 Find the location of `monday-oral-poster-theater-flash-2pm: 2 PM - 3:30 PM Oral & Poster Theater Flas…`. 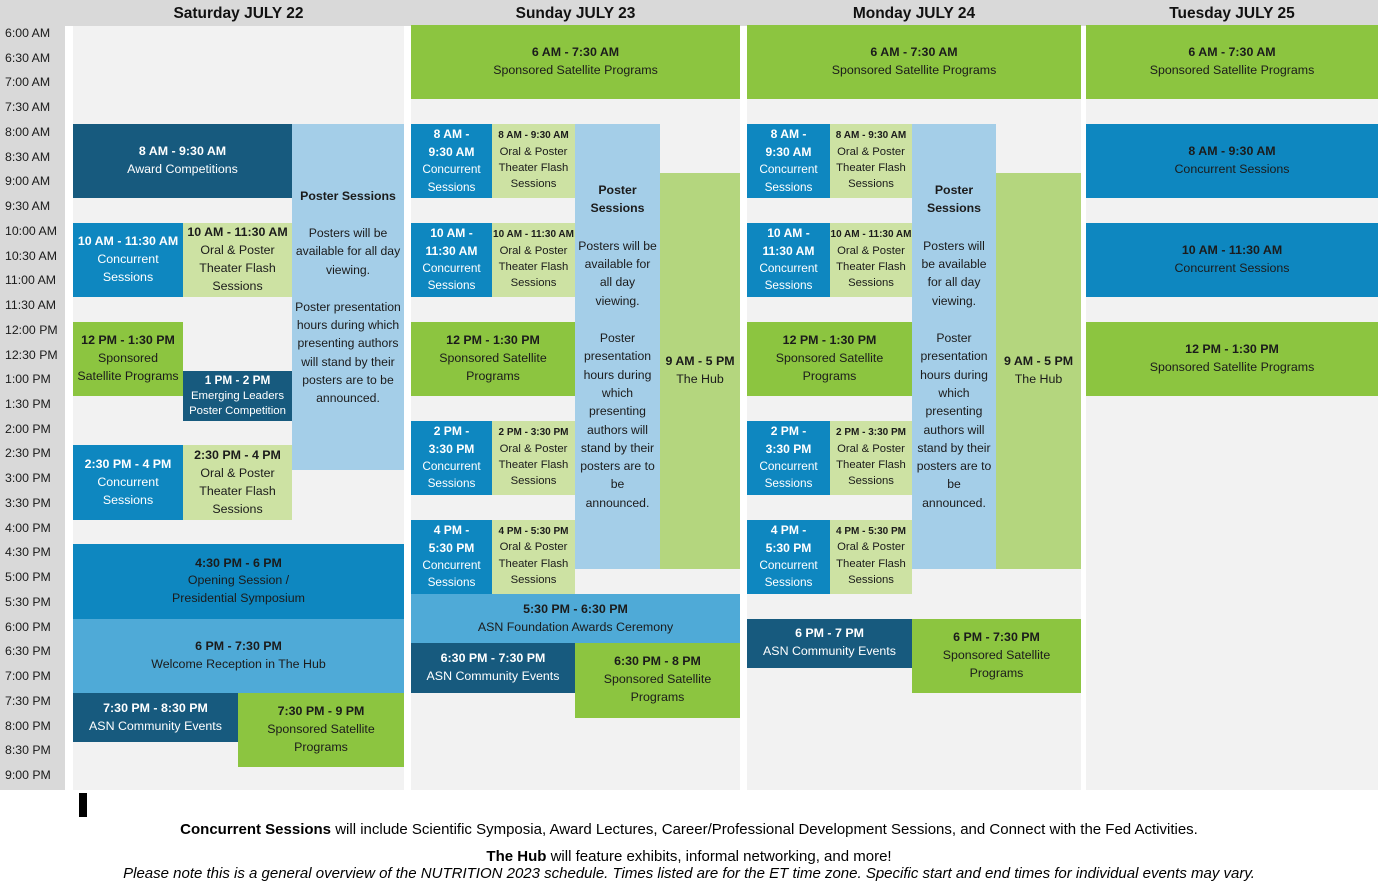

monday-oral-poster-theater-flash-2pm: 2 PM - 3:30 PM Oral & Poster Theater Flas… is located at coordinates (871, 457).